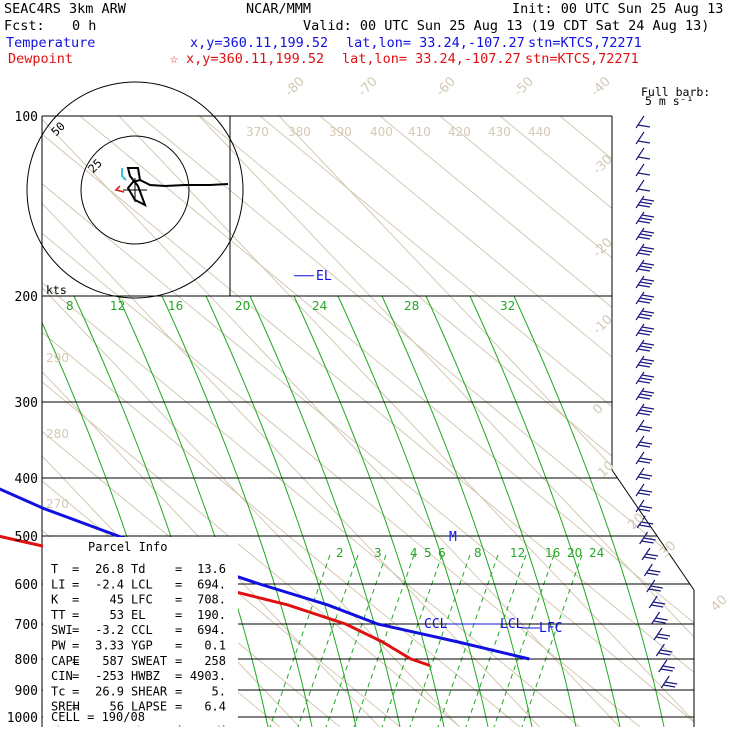 This screenshot has width=740, height=740. Describe the element at coordinates (138, 615) in the screenshot. I see `parcel-key: EL` at that location.